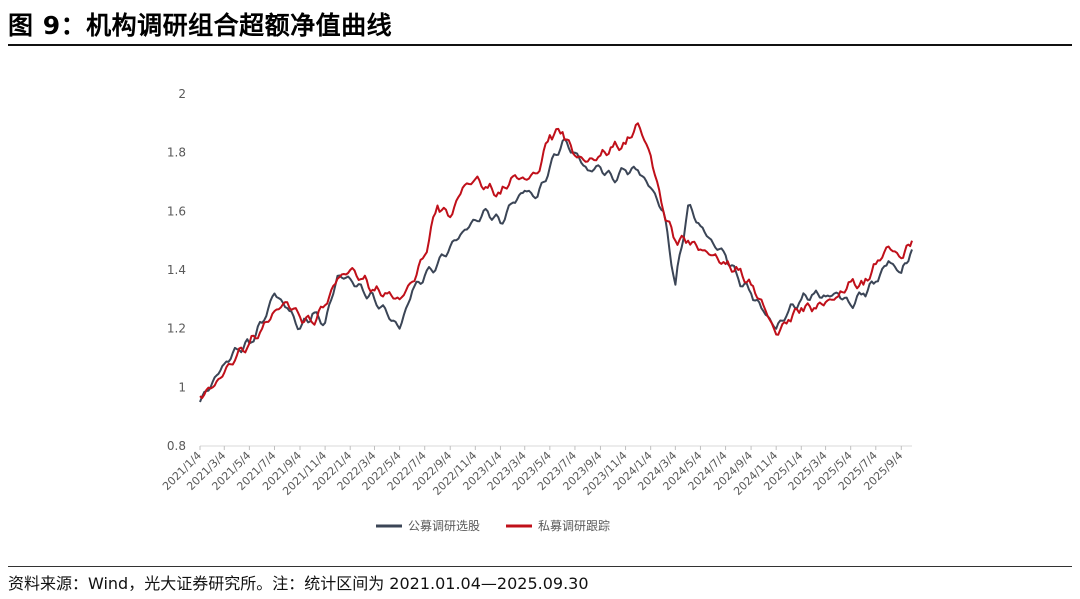  I want to click on y-tick-label: 1.8, so click(176, 153).